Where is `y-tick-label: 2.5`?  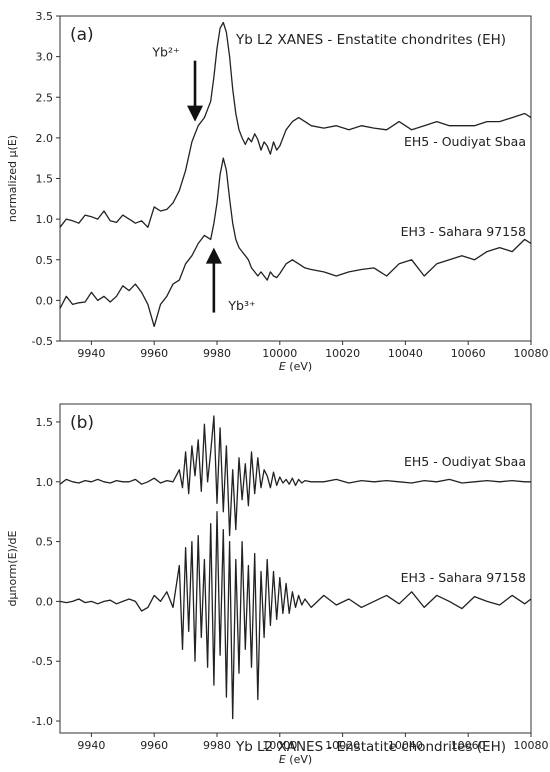 y-tick-label: 2.5 is located at coordinates (45, 97).